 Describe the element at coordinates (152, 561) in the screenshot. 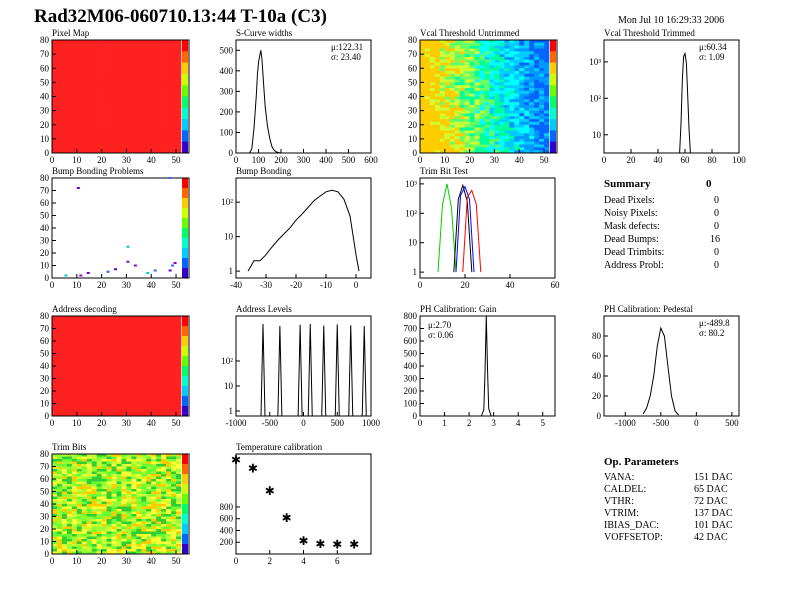

I see `x-tick-label: 40` at that location.